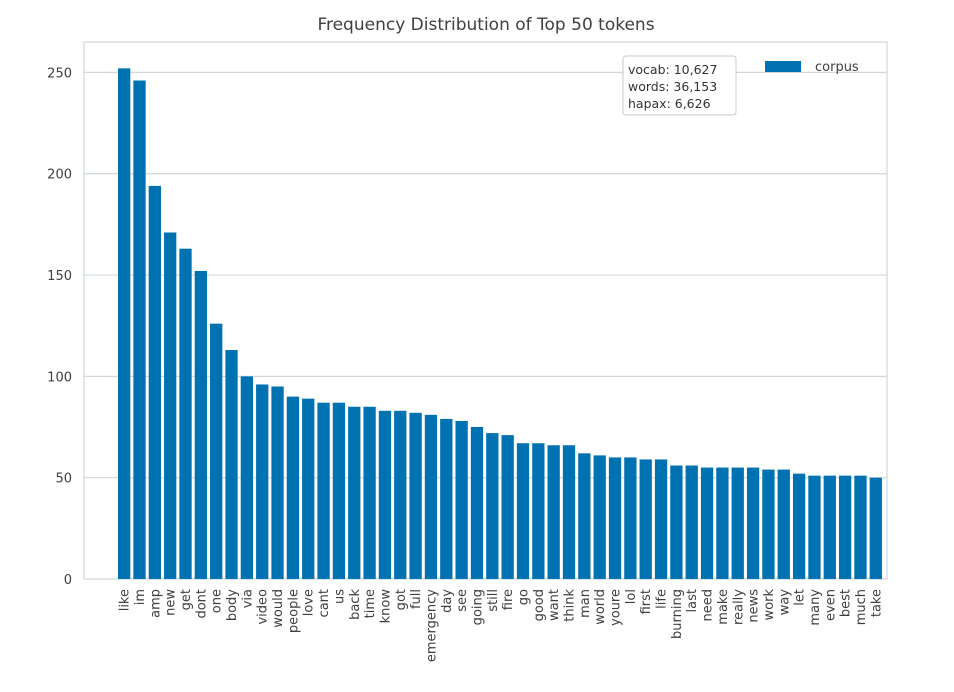  I want to click on bar-need, so click(707, 523).